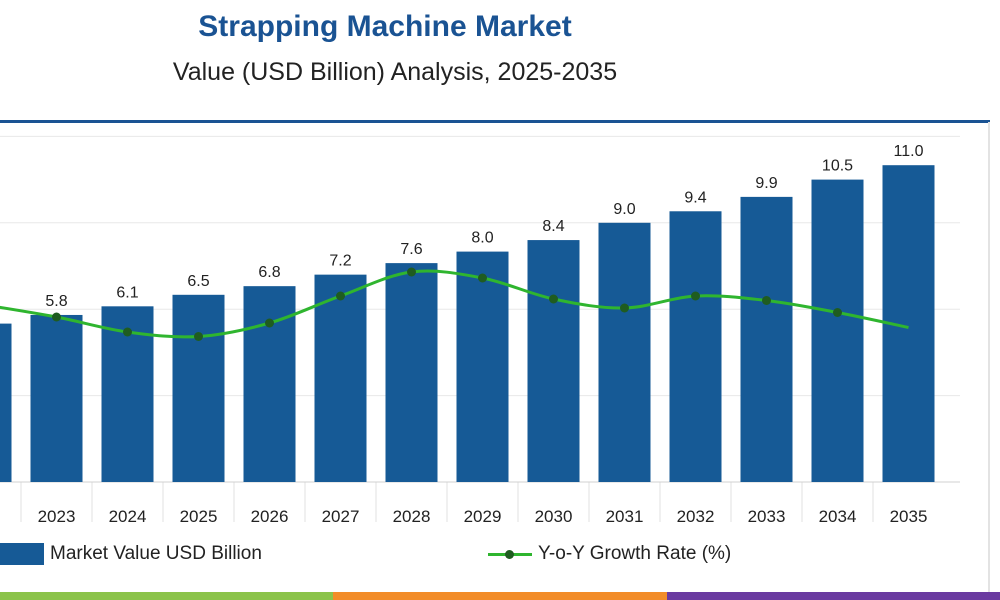 This screenshot has height=600, width=1000. I want to click on bar-label-2028: 7.6, so click(411, 249).